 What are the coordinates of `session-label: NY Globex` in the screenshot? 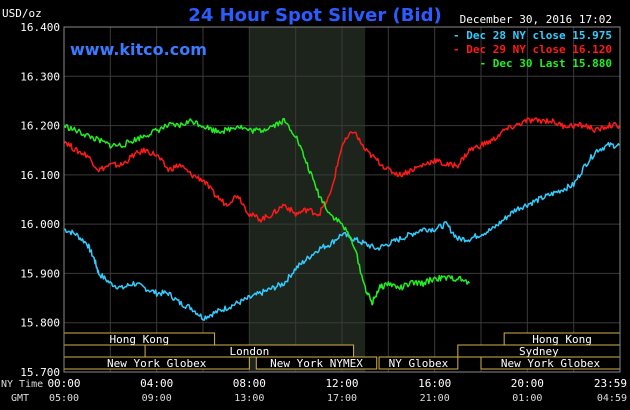 It's located at (419, 363).